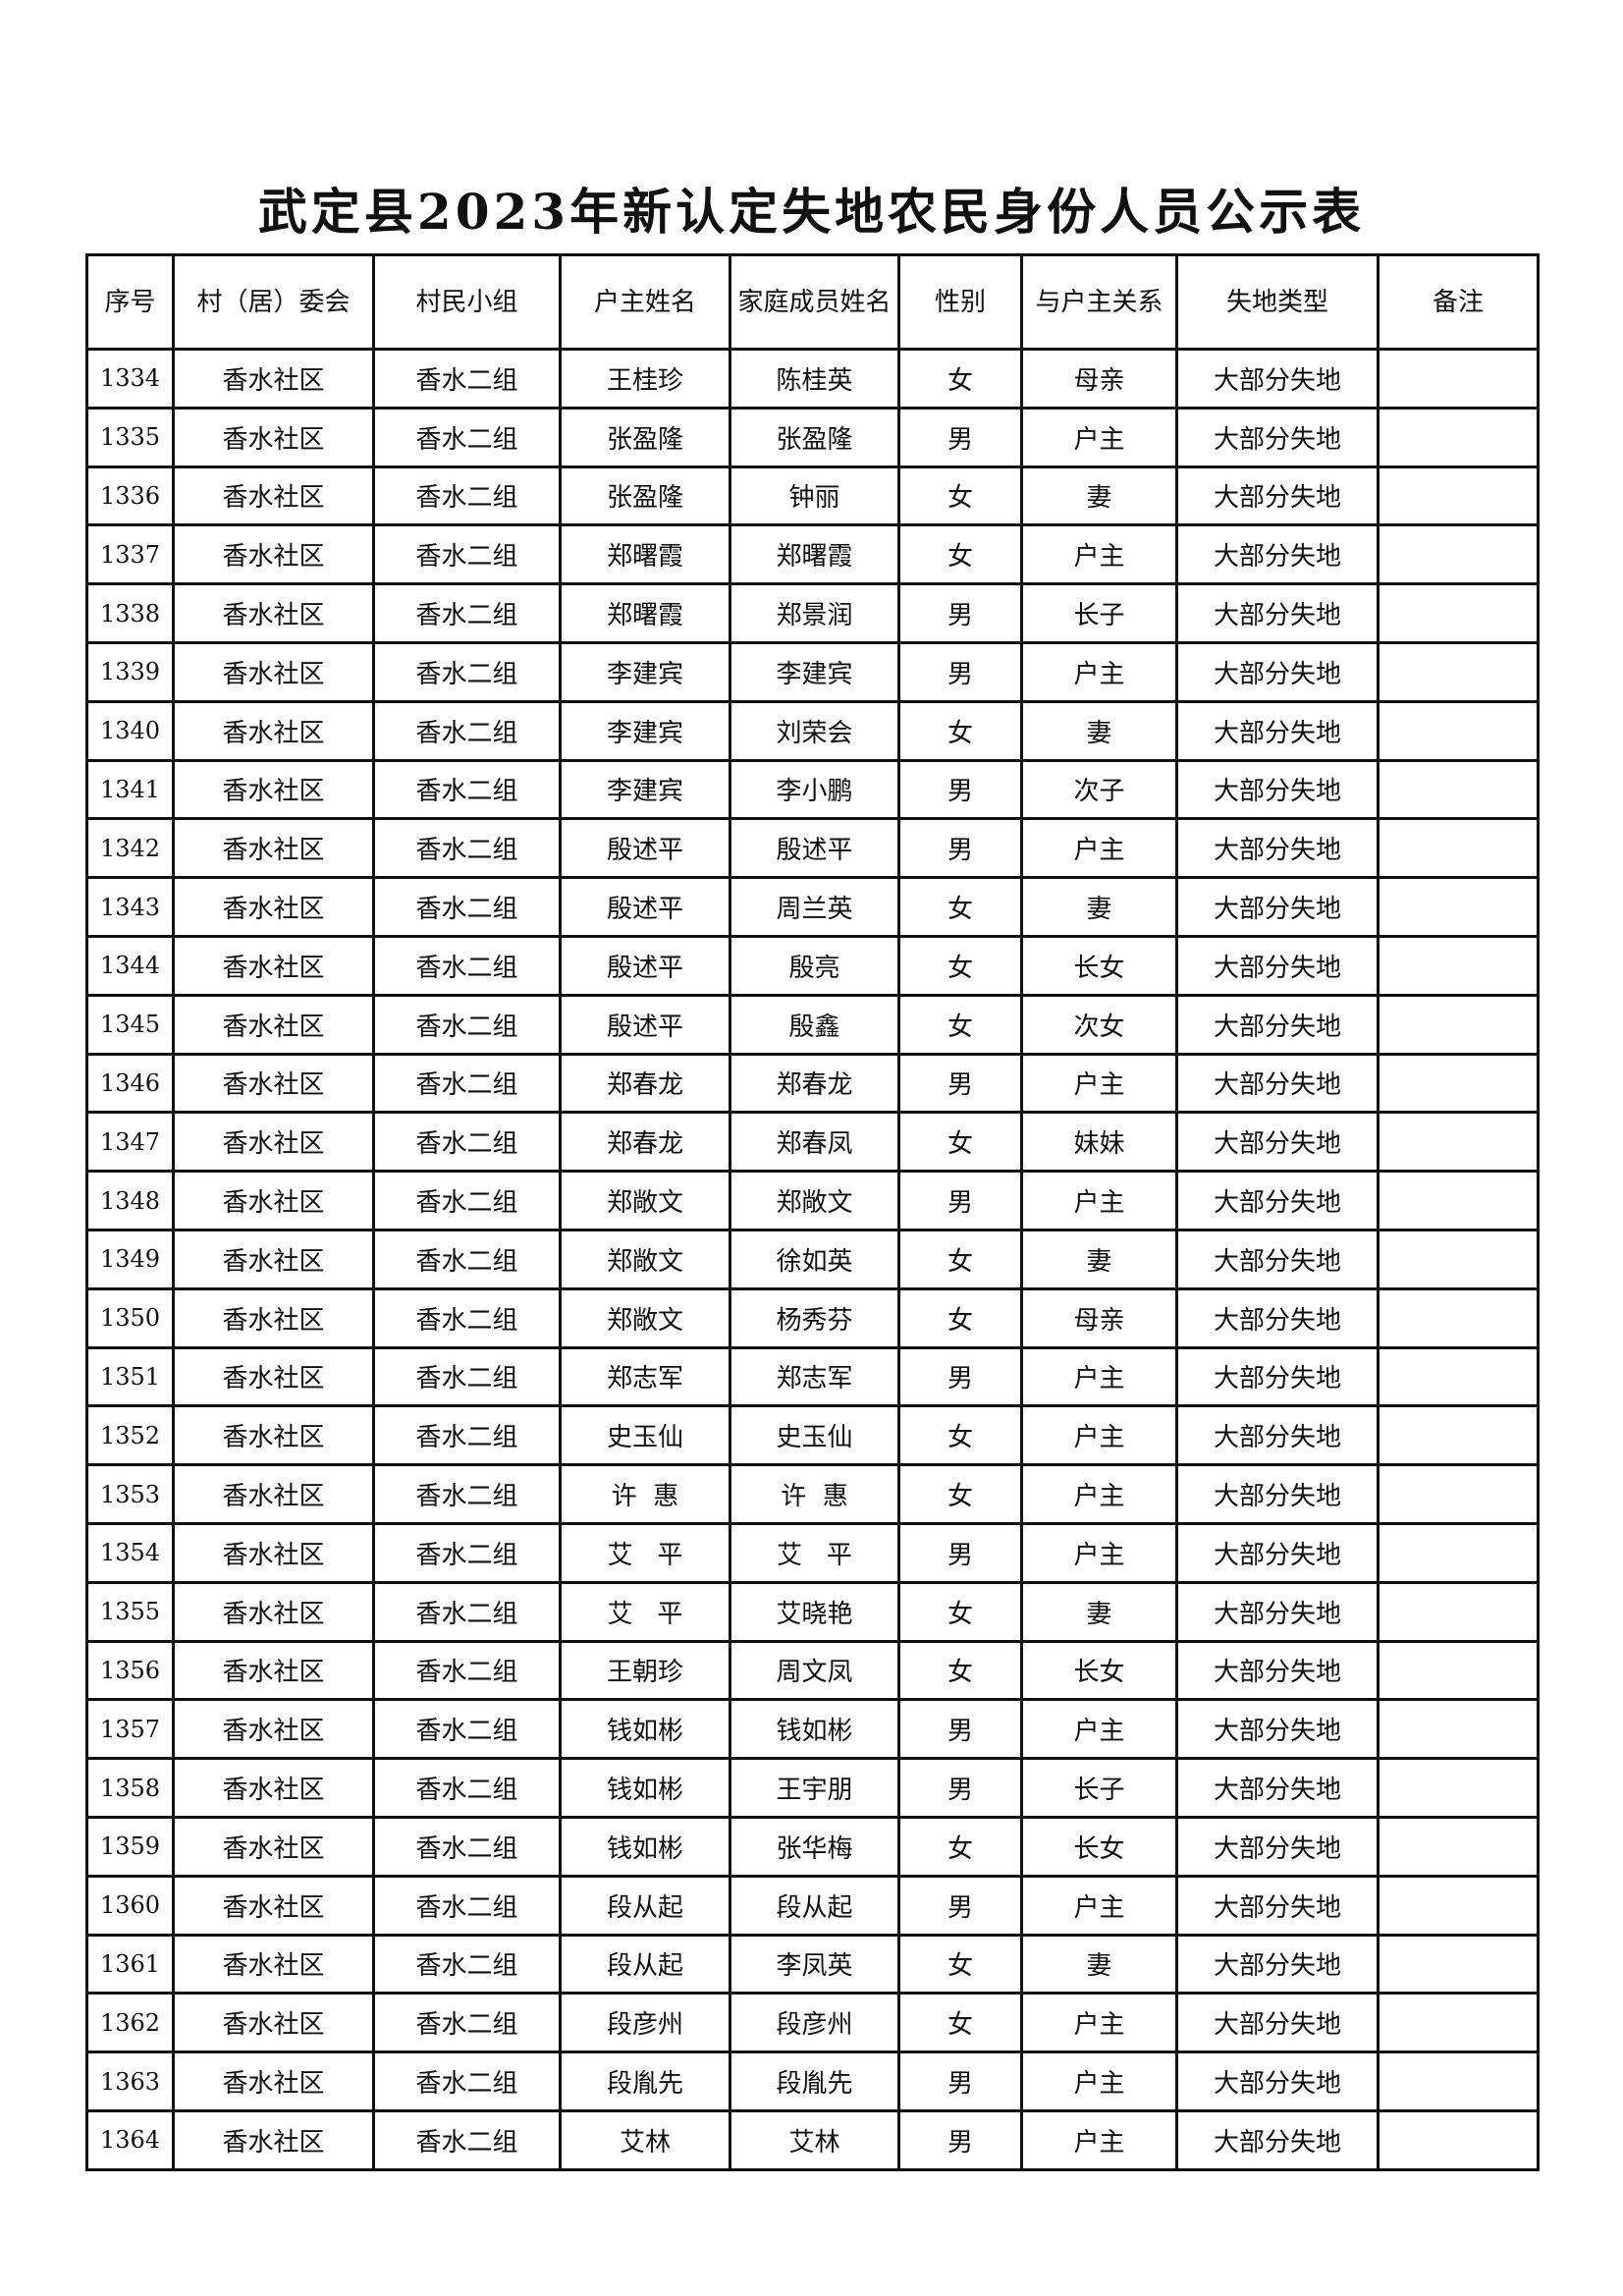  I want to click on cell-col-relation: 长子, so click(1099, 1788).